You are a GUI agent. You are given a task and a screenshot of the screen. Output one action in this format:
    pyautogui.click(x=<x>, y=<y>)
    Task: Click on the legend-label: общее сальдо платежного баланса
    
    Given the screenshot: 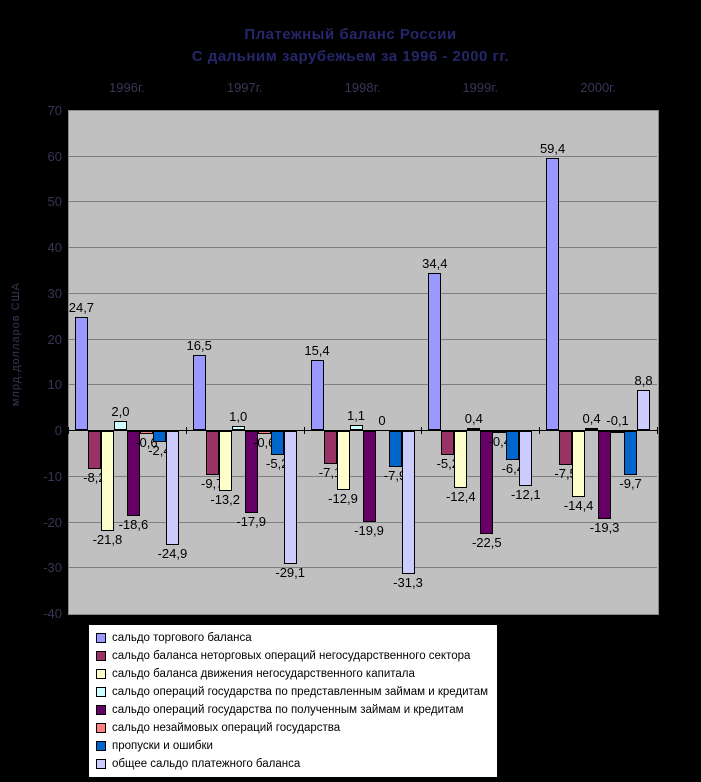 What is the action you would take?
    pyautogui.click(x=206, y=764)
    